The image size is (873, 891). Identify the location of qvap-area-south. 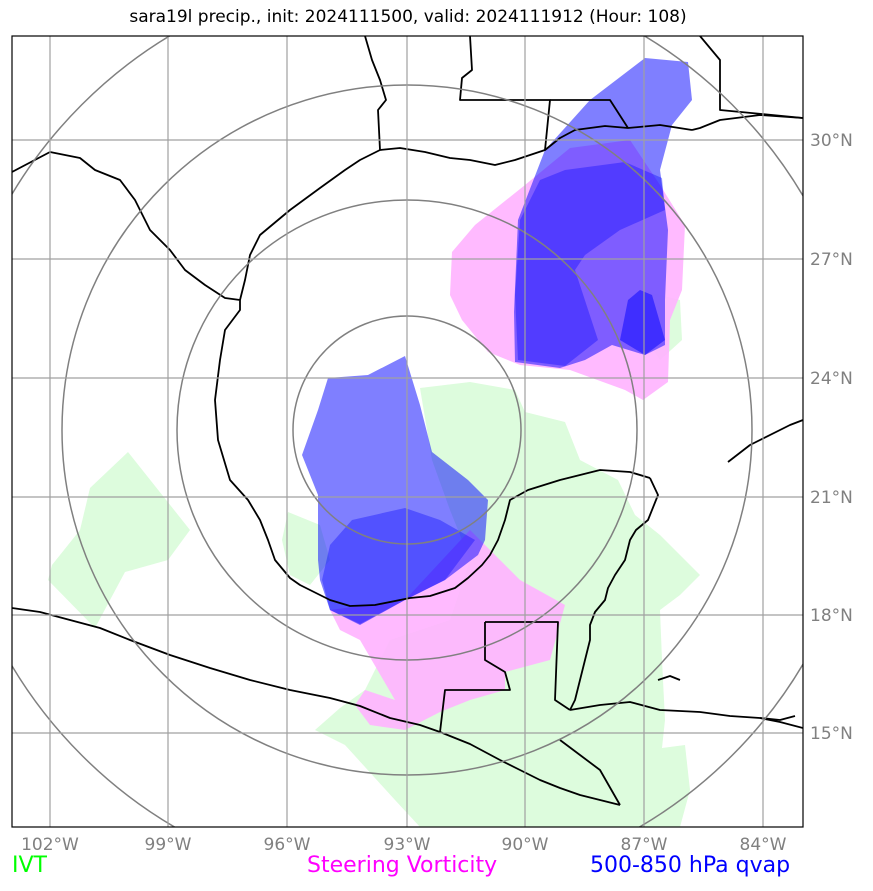
(395, 490).